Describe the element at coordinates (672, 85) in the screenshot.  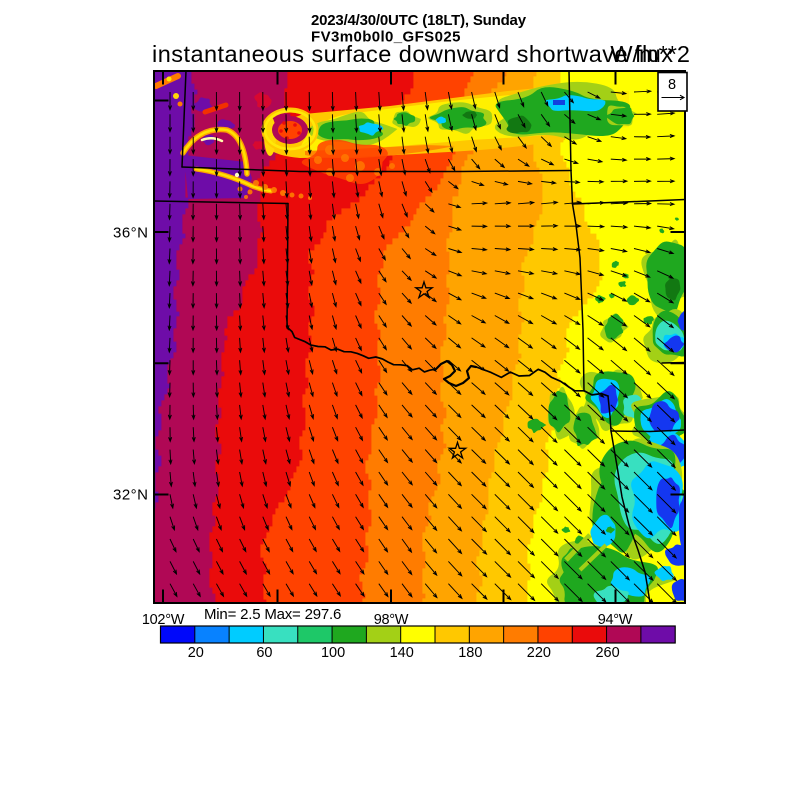
I see `svg-text: 8` at that location.